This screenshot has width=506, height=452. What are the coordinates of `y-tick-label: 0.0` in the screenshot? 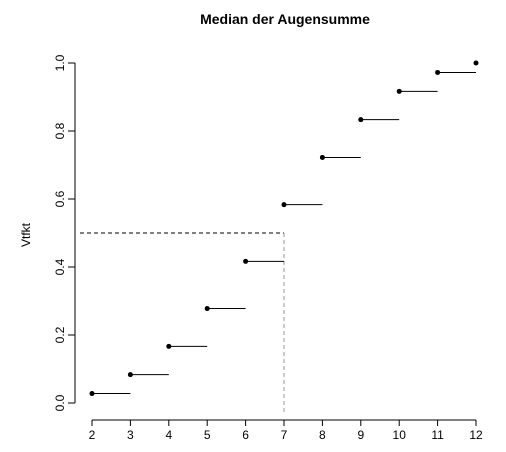 It's located at (60, 402).